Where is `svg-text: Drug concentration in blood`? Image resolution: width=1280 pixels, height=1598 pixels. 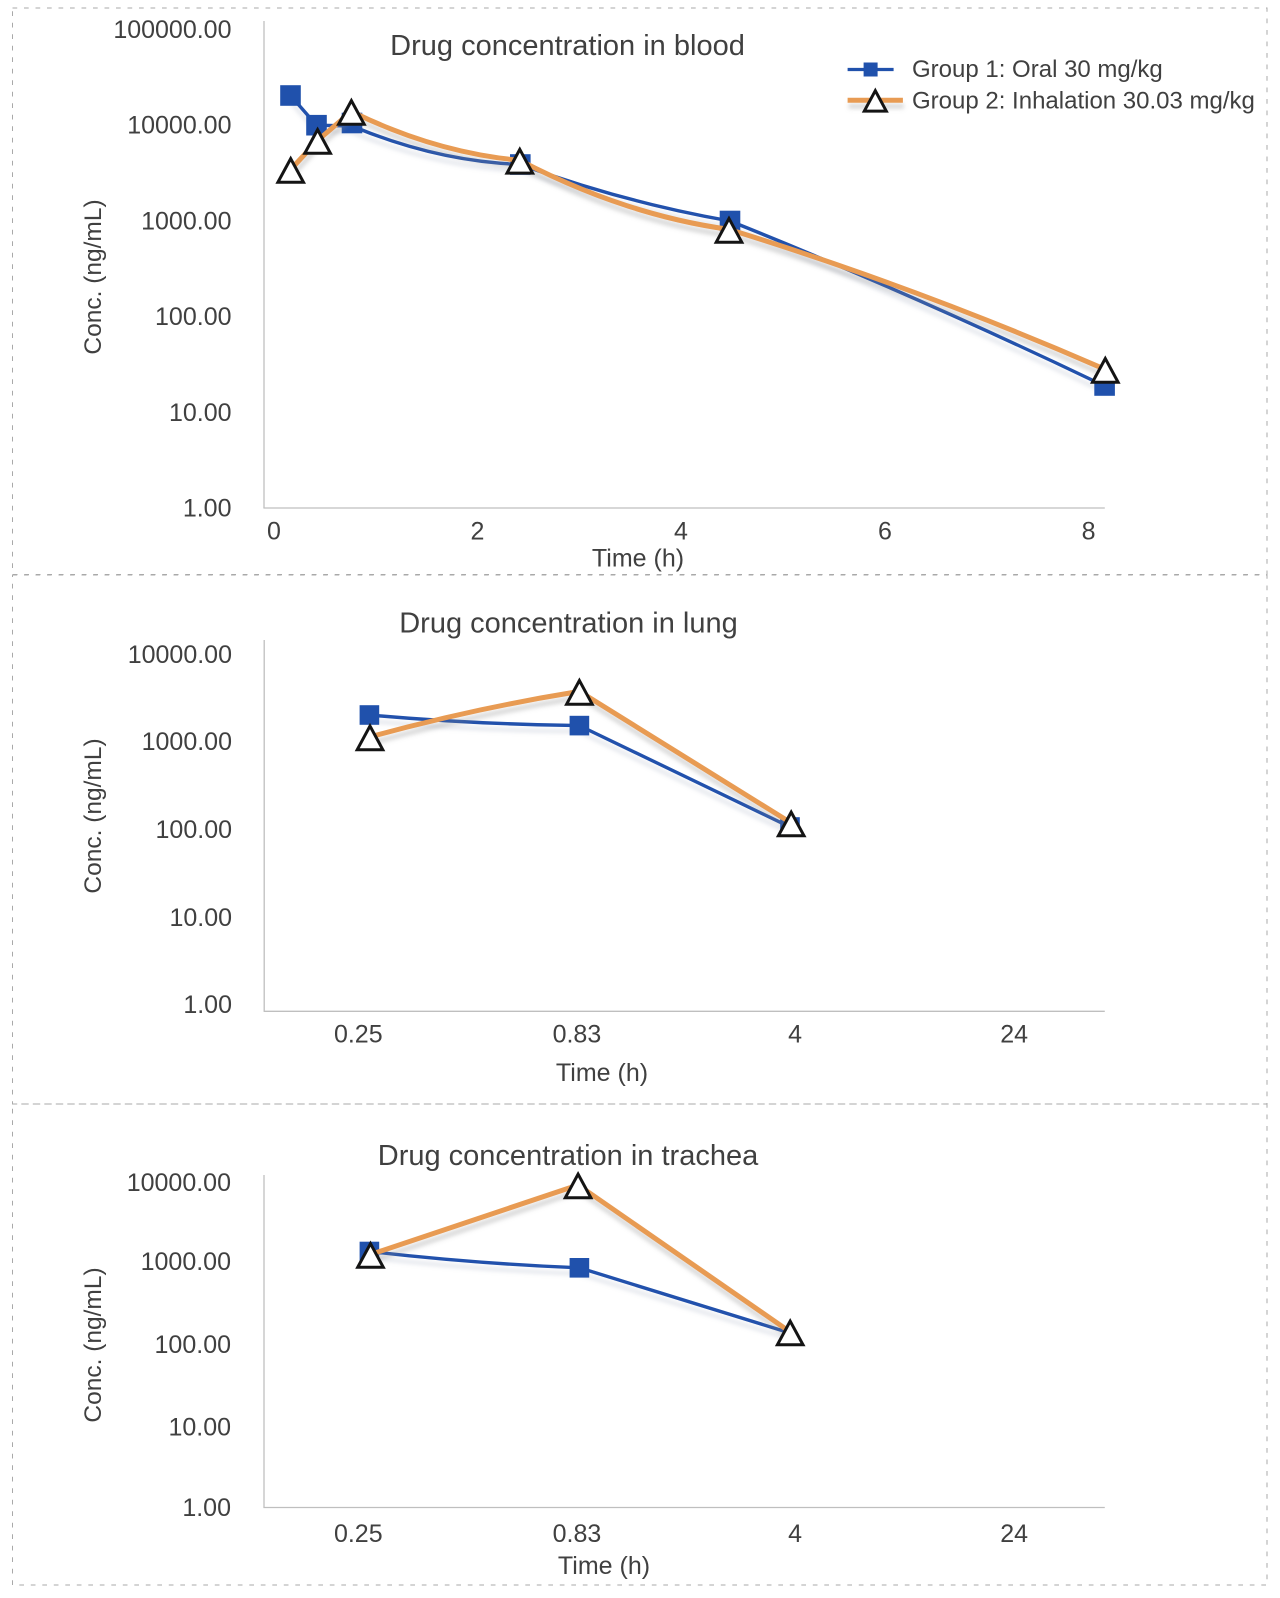
svg-text: Drug concentration in blood is located at coordinates (567, 46).